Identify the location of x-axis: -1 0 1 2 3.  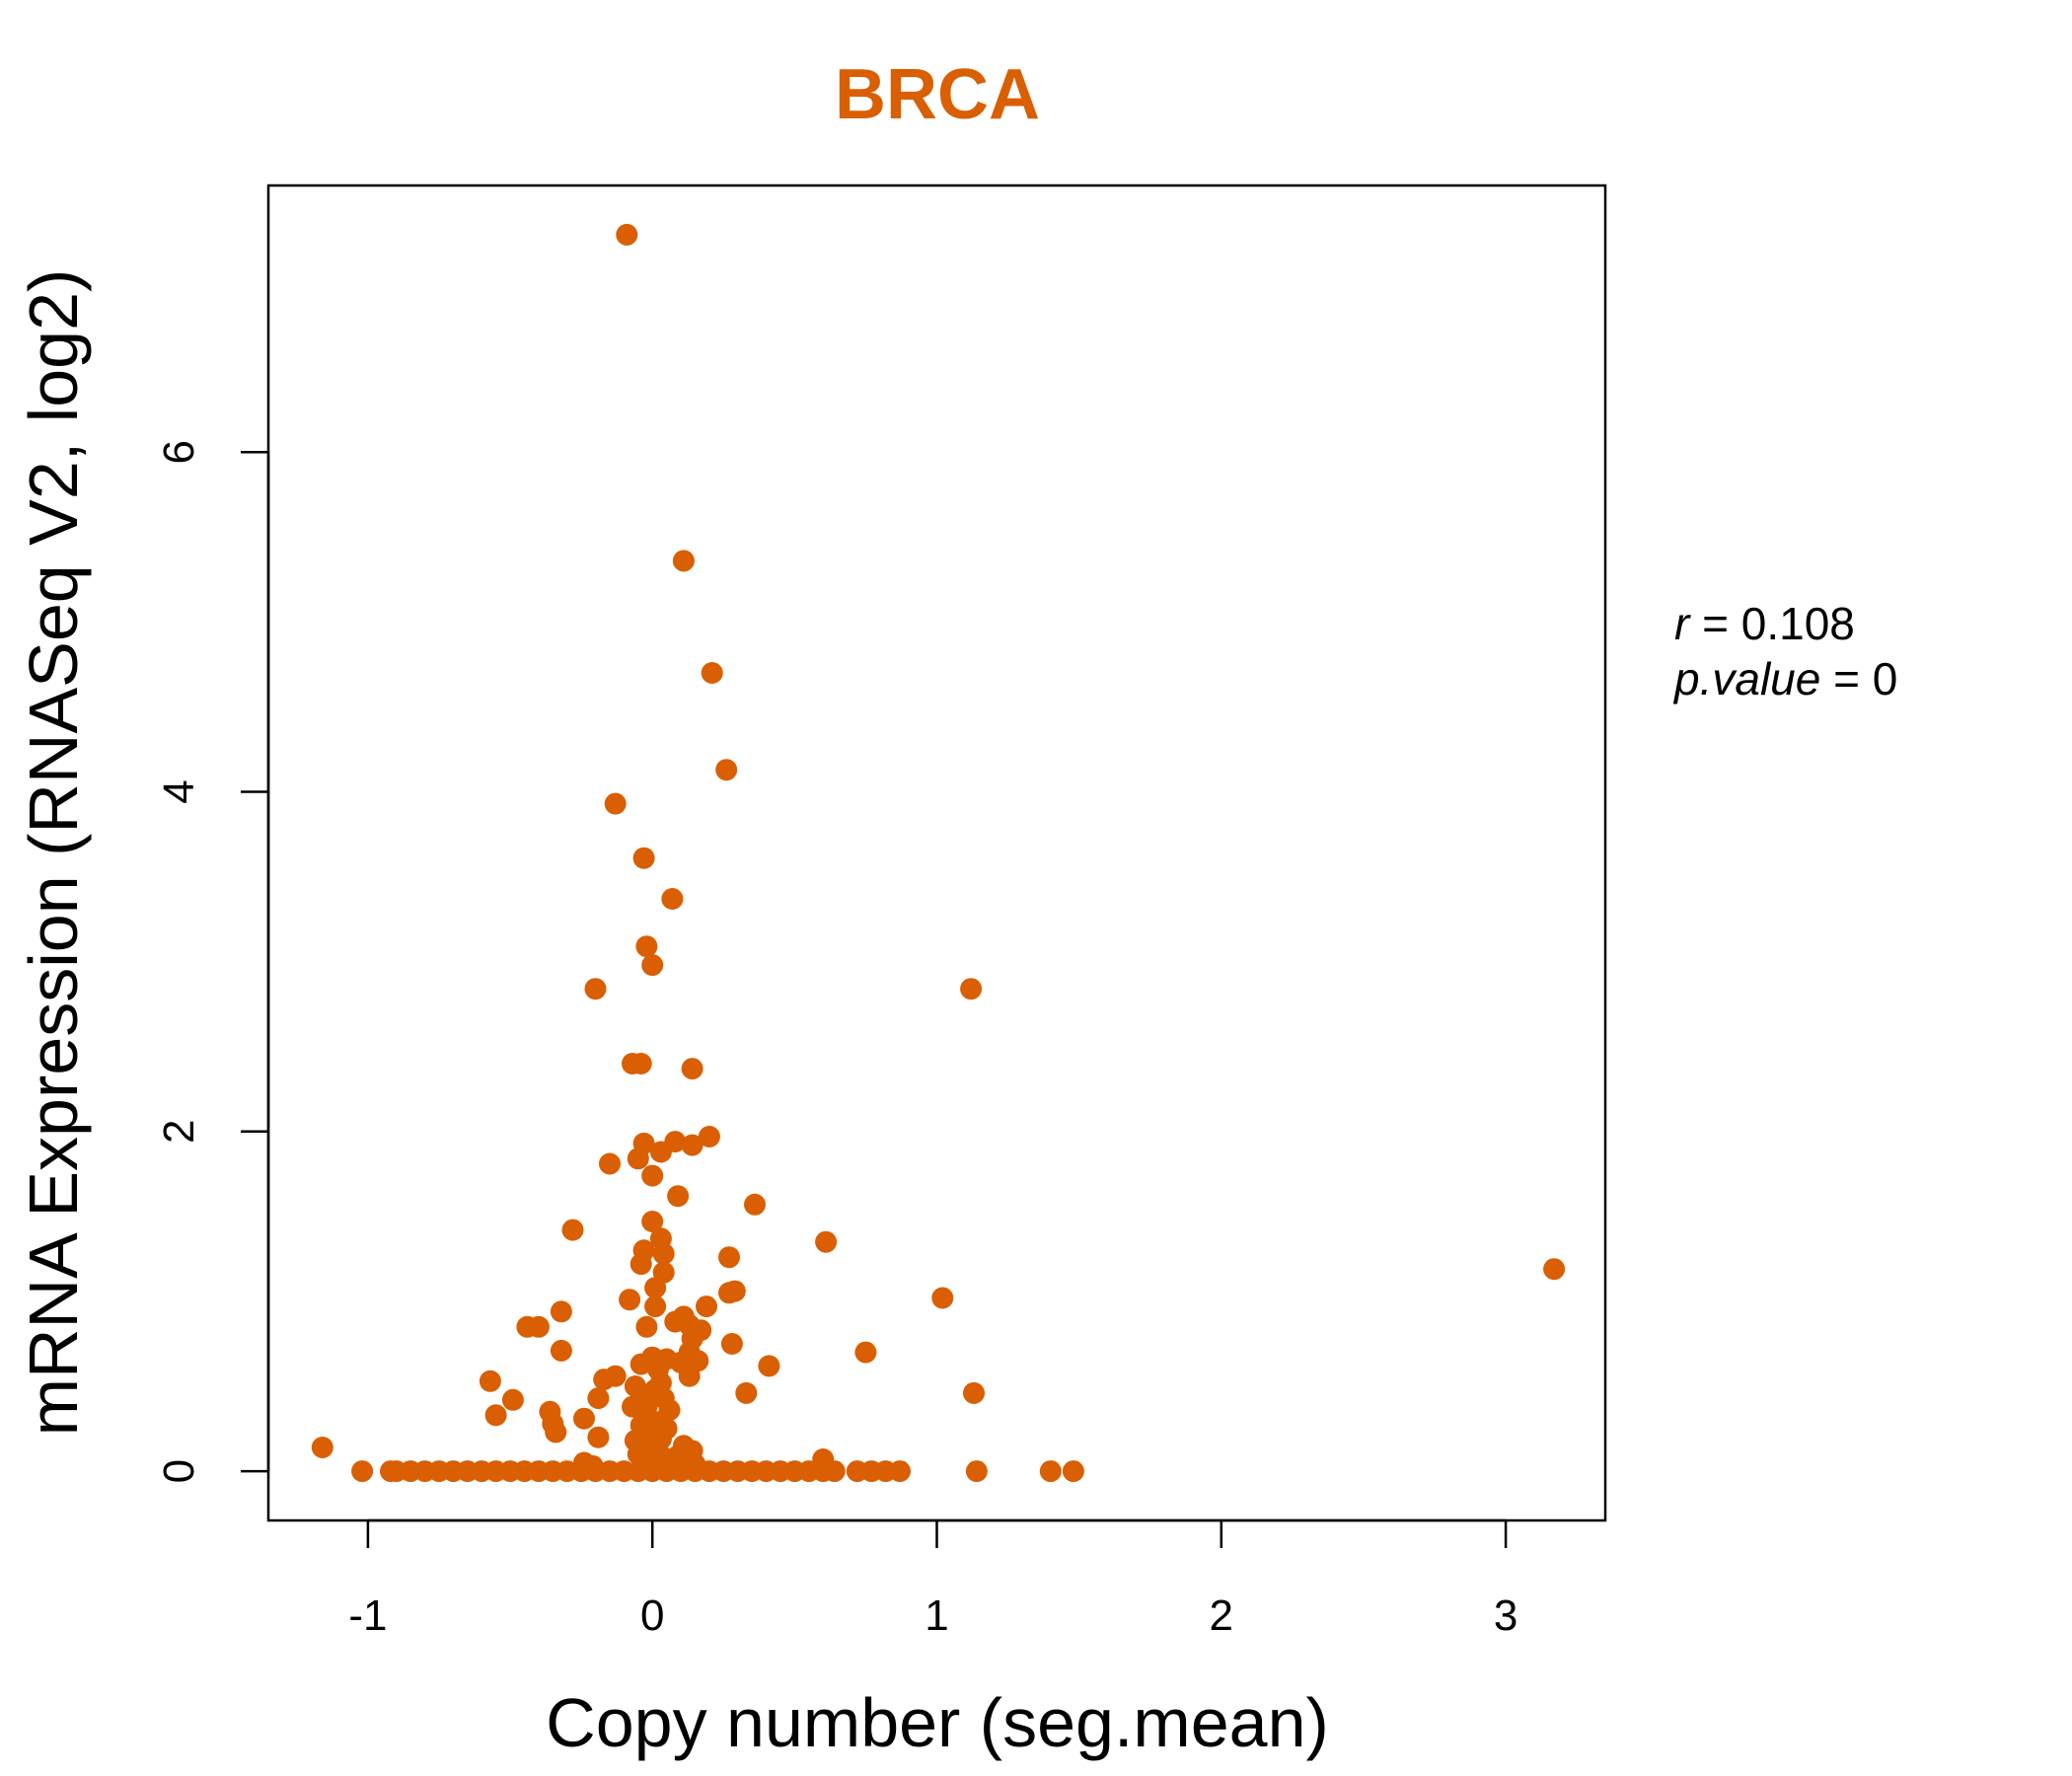
(933, 1579).